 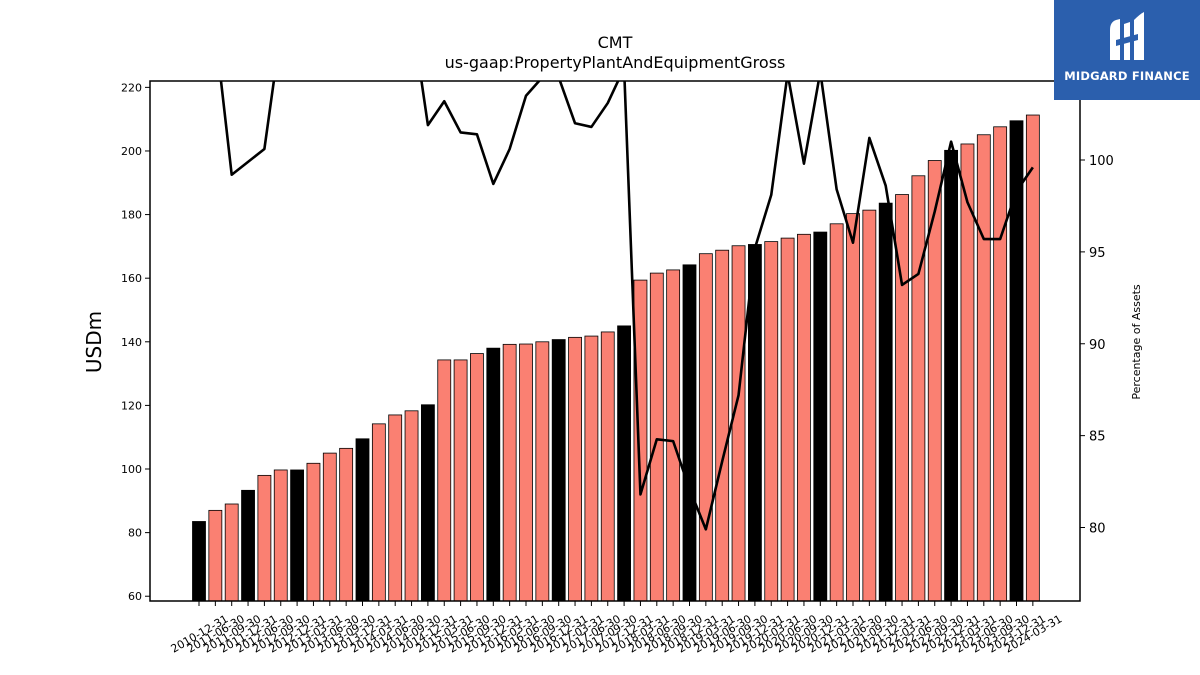 I want to click on y-tick-label: 120, so click(x=131, y=405).